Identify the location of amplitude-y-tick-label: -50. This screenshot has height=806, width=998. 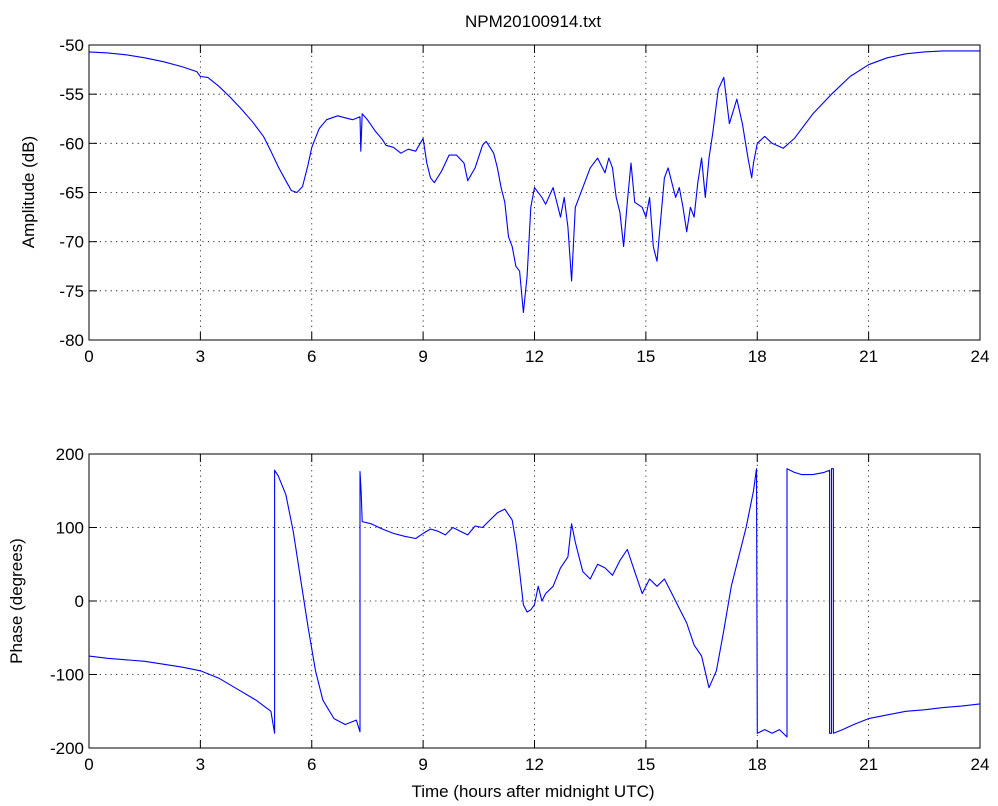
(71, 45).